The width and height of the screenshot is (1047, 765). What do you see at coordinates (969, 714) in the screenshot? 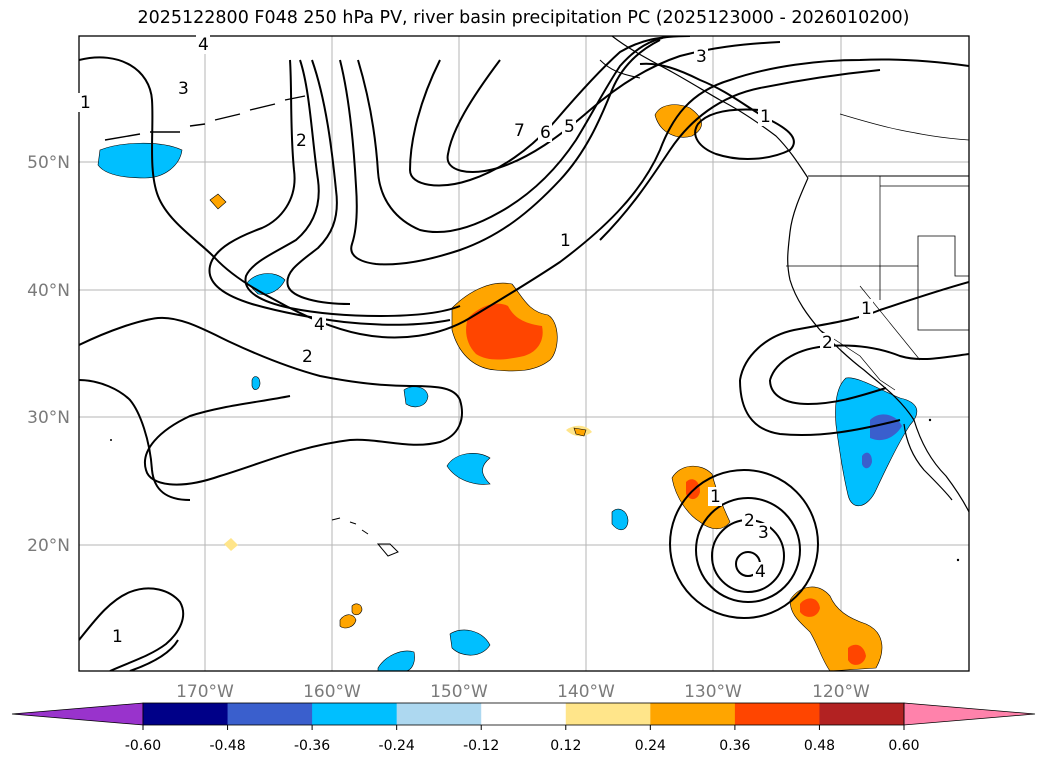
I see `colorbar-extend-max` at bounding box center [969, 714].